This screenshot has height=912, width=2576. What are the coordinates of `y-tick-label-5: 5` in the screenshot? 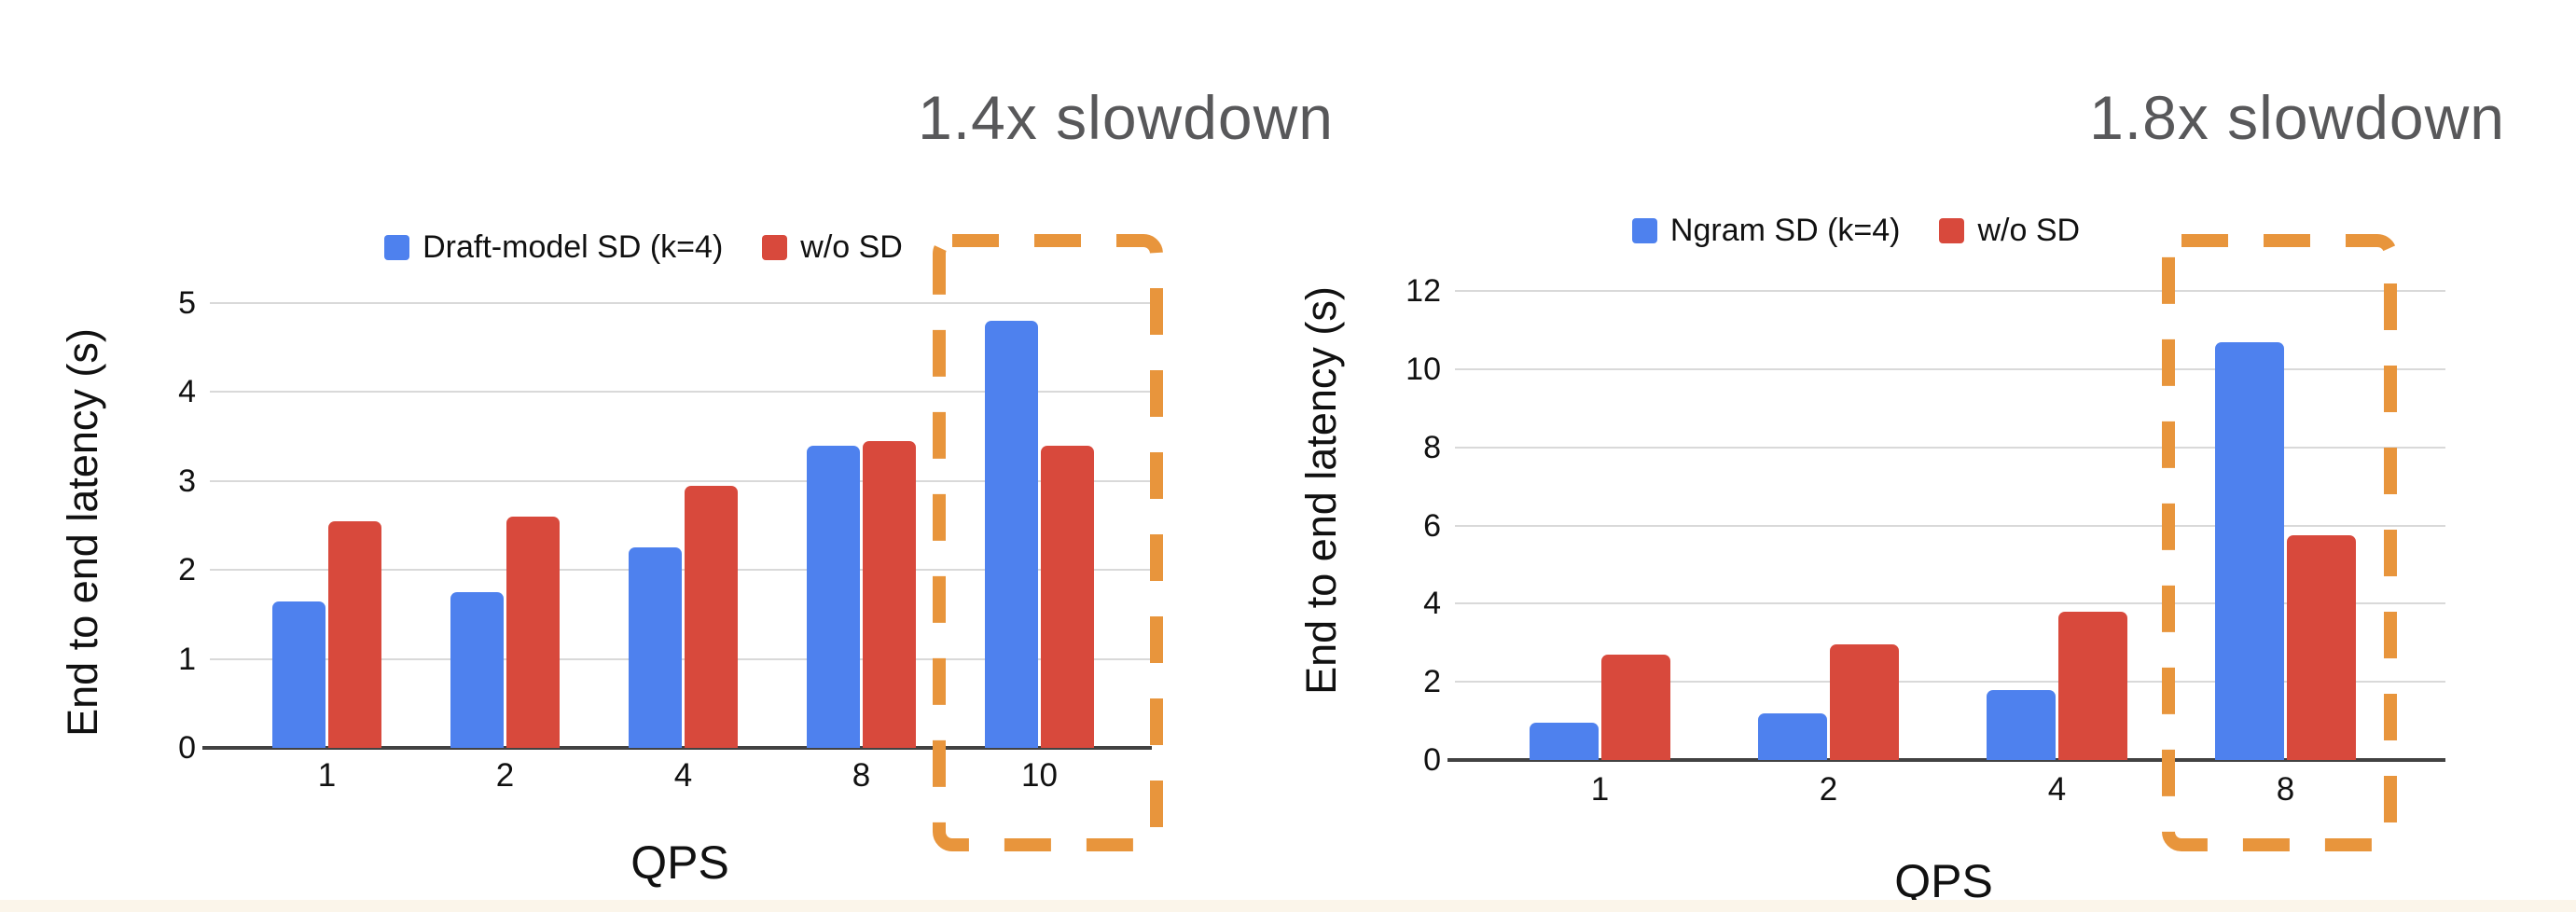 It's located at (187, 303).